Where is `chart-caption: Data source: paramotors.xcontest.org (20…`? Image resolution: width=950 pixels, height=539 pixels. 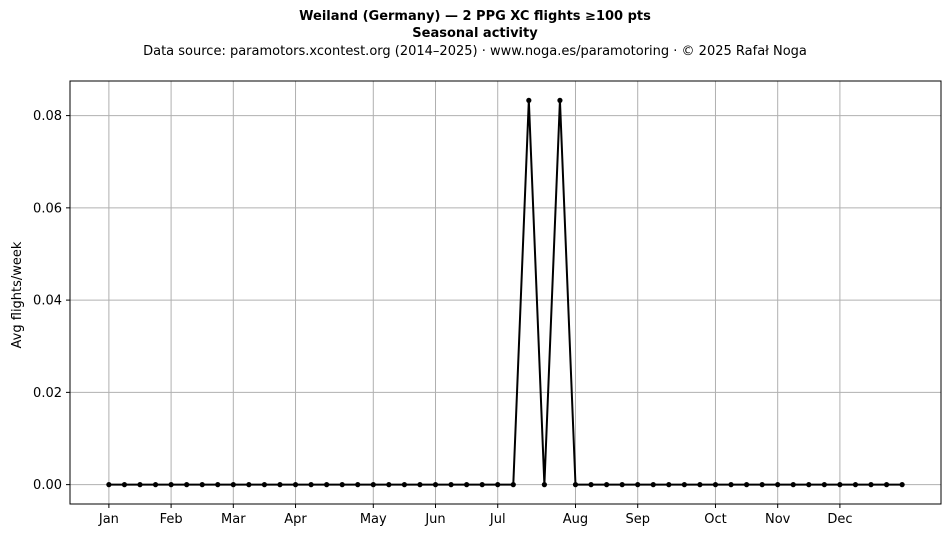 chart-caption: Data source: paramotors.xcontest.org (20… is located at coordinates (475, 51).